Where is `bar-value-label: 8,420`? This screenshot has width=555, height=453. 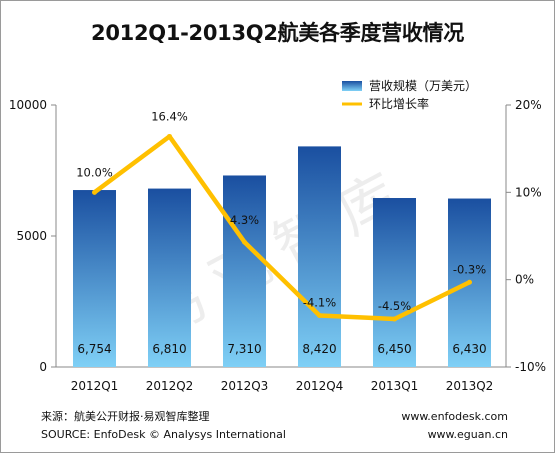 bar-value-label: 8,420 is located at coordinates (319, 349).